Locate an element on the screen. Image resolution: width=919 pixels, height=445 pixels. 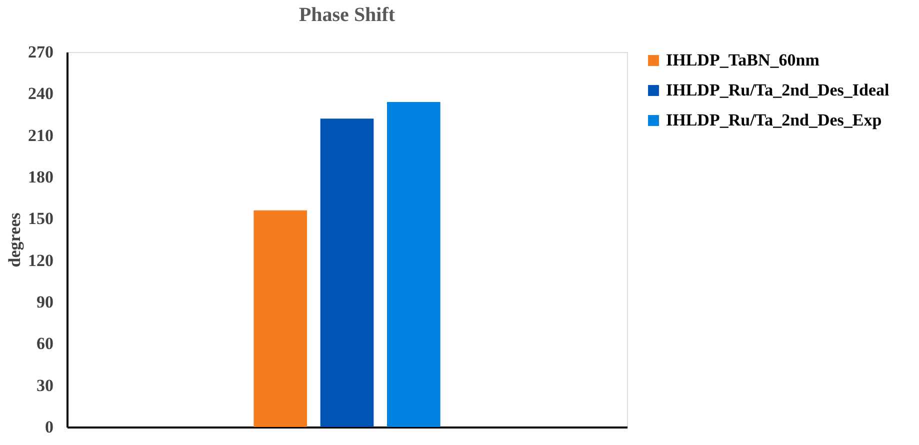
y-tick-label: 150 is located at coordinates (41, 218).